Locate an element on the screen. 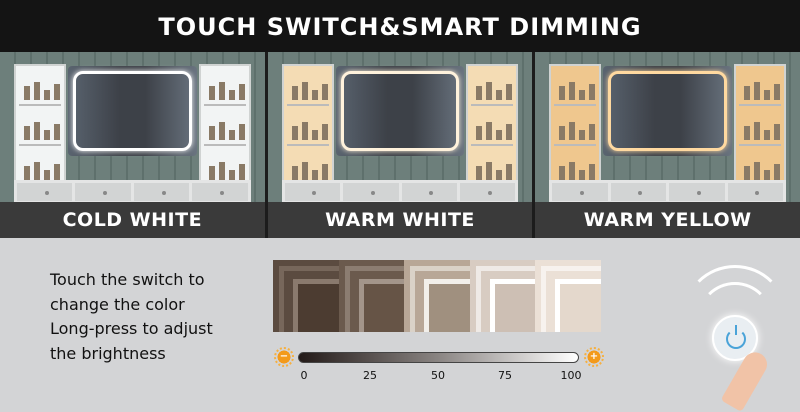  description-line: the brightness is located at coordinates (108, 353).